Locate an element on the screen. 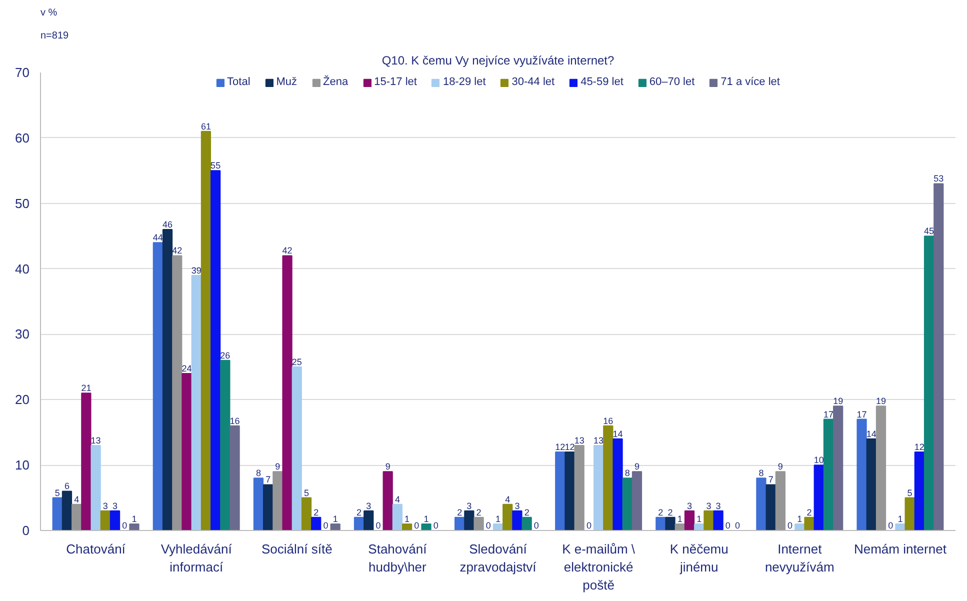 Image resolution: width=967 pixels, height=601 pixels. x-tick-label: Sledování zpravodajství is located at coordinates (498, 558).